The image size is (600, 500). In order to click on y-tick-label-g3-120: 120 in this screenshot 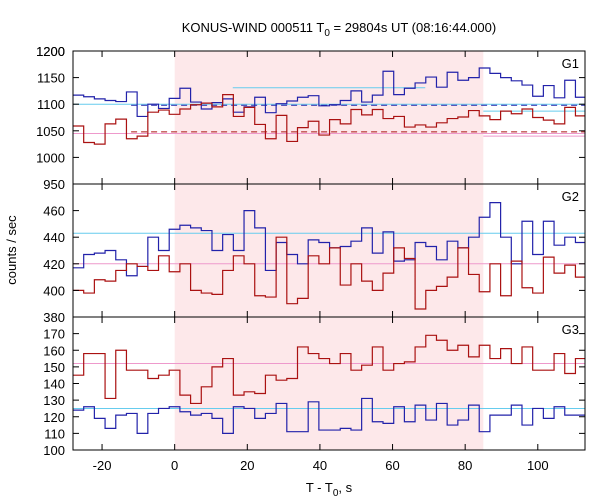, I will do `click(54, 417)`.